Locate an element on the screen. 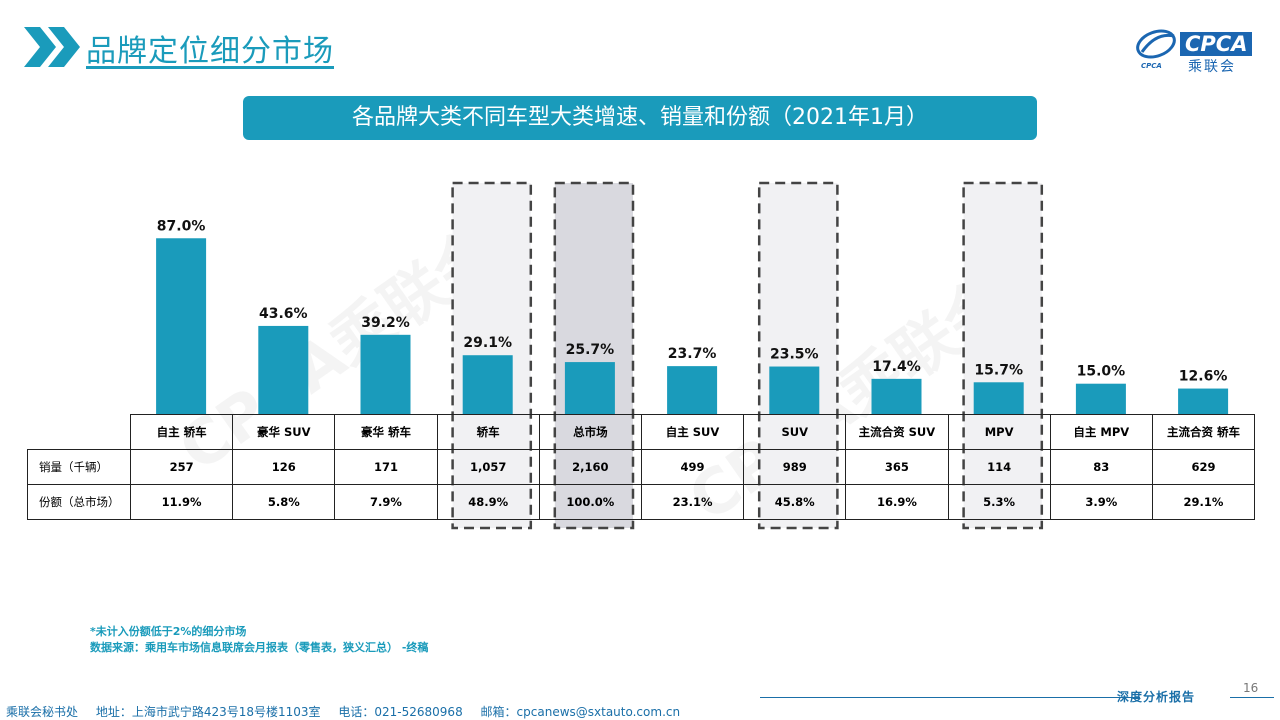 This screenshot has height=720, width=1280. table-header-cell: MPV is located at coordinates (999, 432).